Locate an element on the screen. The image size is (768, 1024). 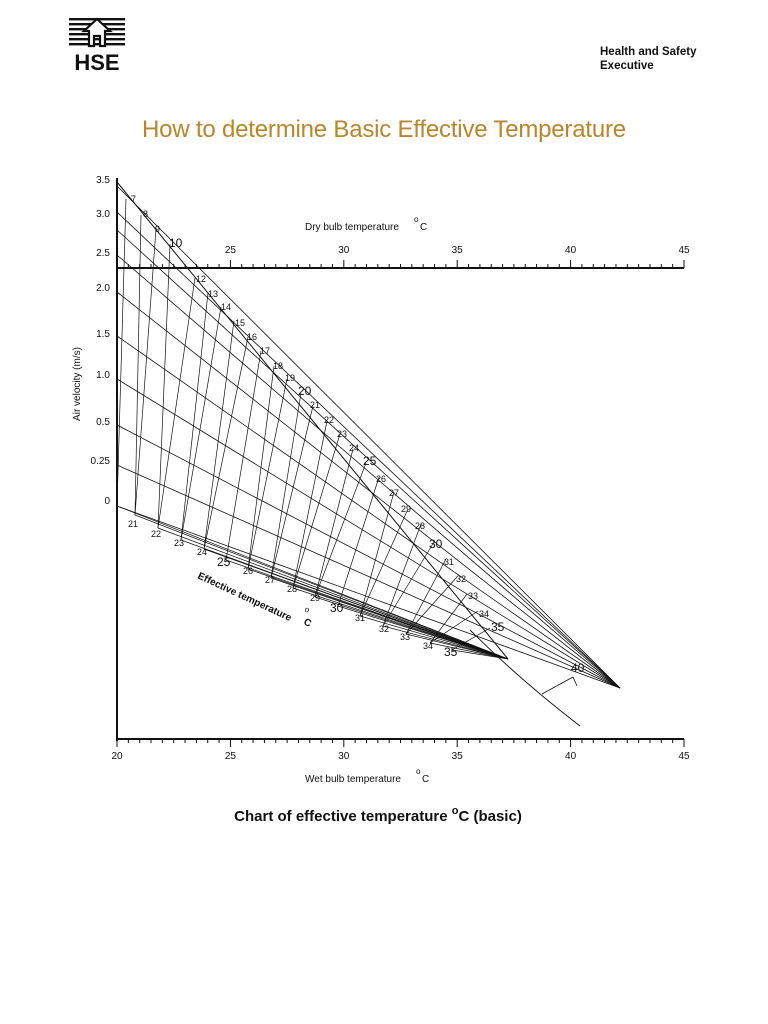
et-upper-label: 23 is located at coordinates (342, 434).